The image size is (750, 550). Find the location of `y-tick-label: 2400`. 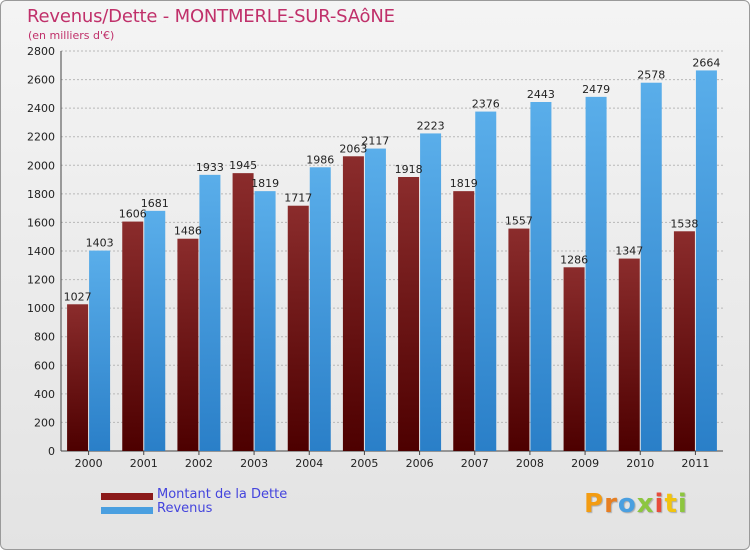

y-tick-label: 2400 is located at coordinates (41, 108).